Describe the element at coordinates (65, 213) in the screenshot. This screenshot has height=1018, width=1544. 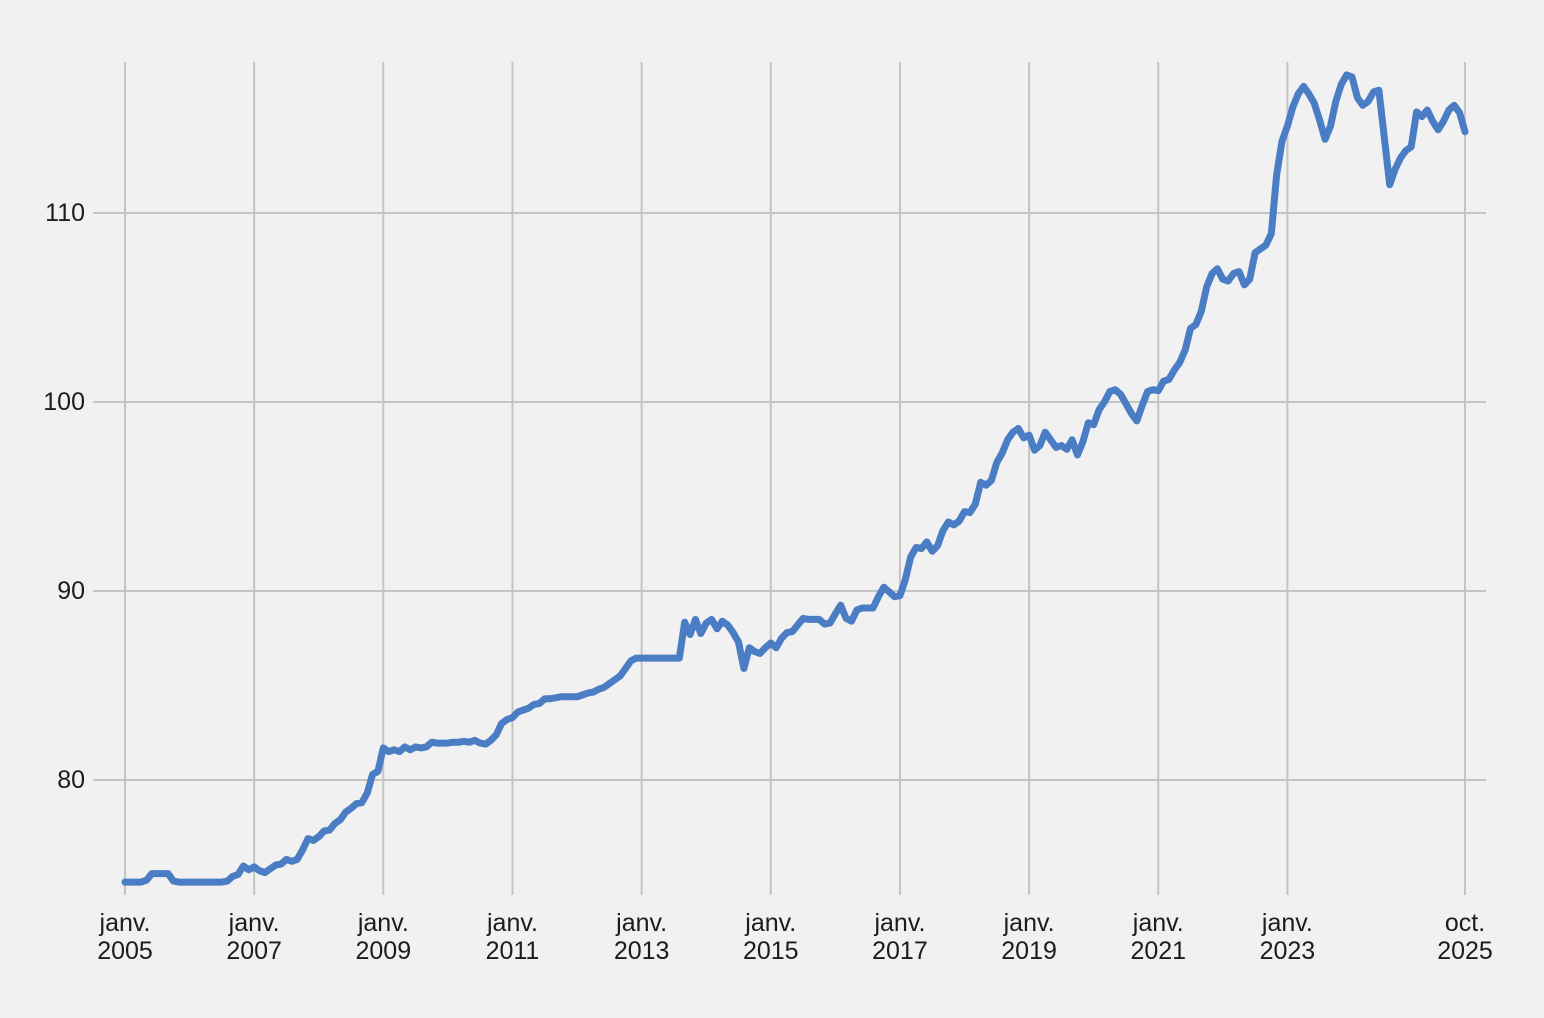
I see `y-axis-tick-label: 110` at that location.